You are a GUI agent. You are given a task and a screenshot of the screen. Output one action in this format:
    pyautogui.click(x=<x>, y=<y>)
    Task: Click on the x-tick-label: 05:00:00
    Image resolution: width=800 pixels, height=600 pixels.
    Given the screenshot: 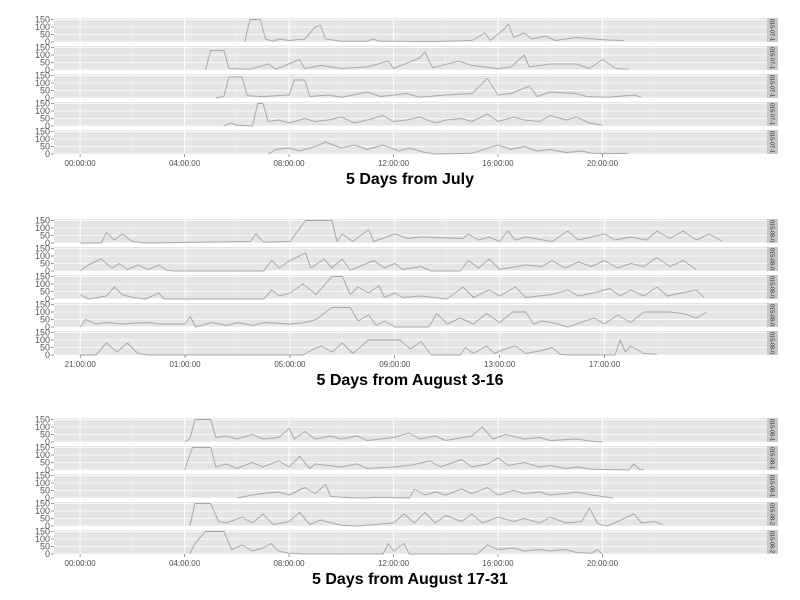 What is the action you would take?
    pyautogui.click(x=290, y=364)
    